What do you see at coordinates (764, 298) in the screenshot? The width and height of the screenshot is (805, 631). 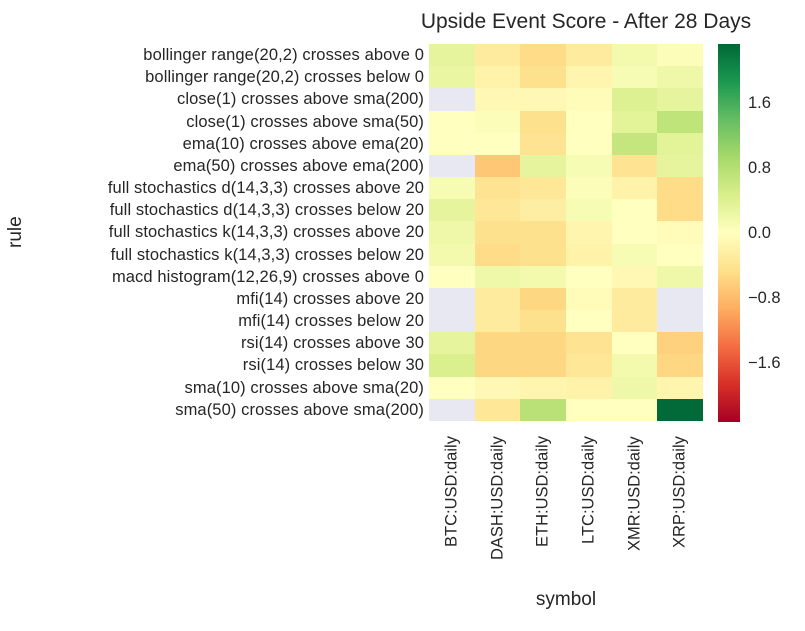 I see `colorbar-tick-label: −0.8` at bounding box center [764, 298].